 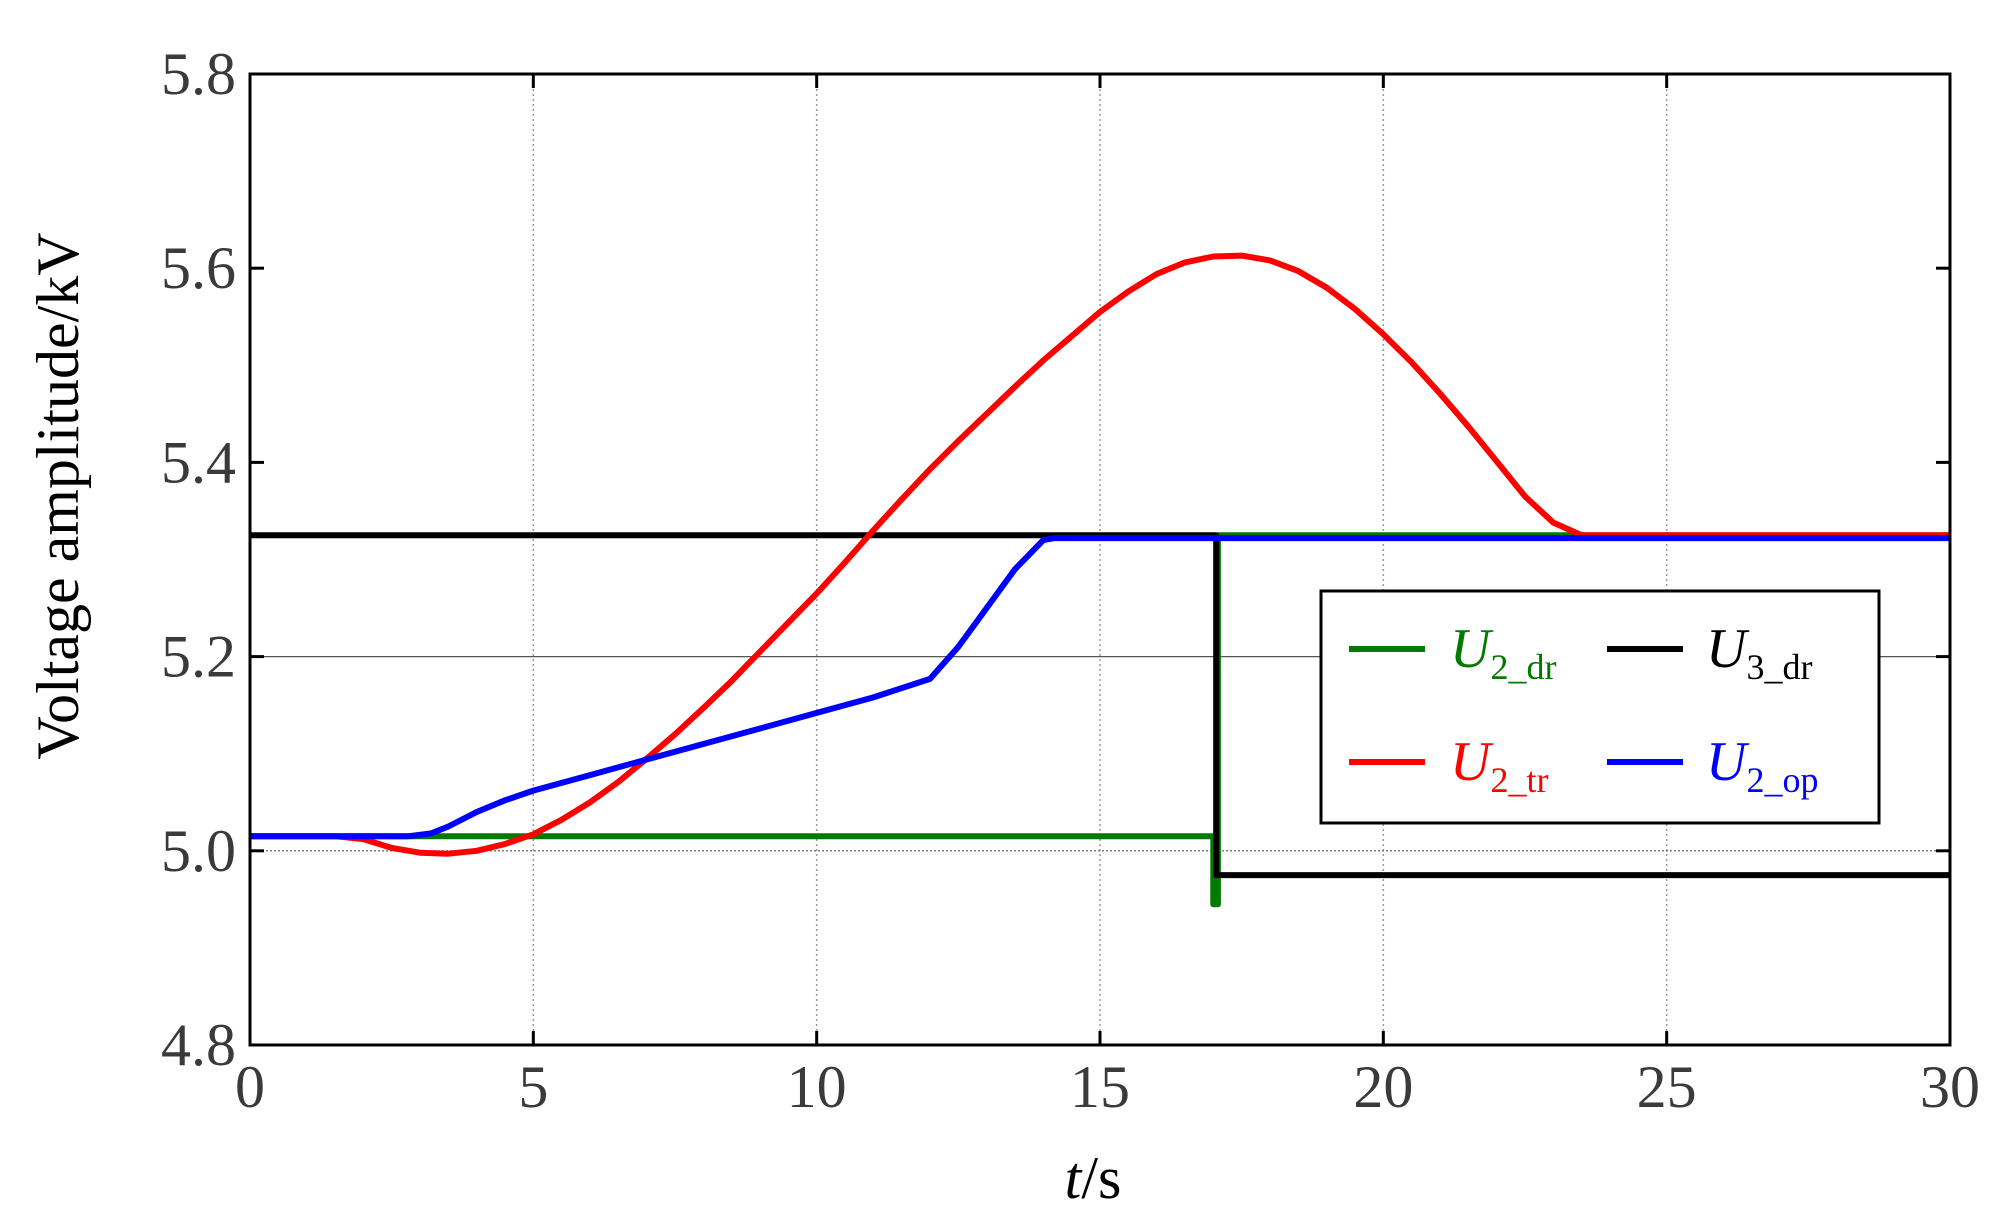 What do you see at coordinates (1762, 765) in the screenshot?
I see `legend-label-u2-op: U2_op` at bounding box center [1762, 765].